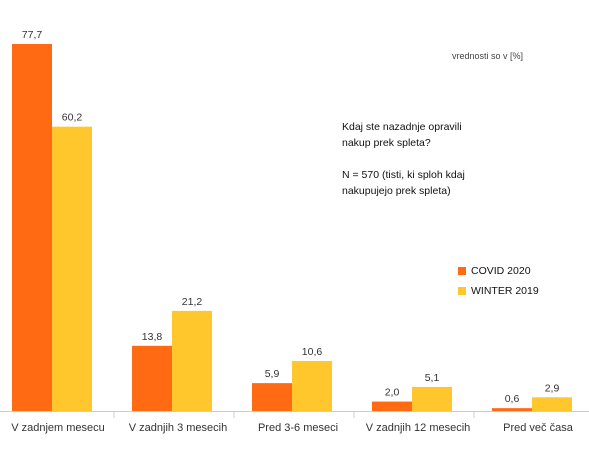 The image size is (589, 458). I want to click on data-label-winter-1: 21,2, so click(192, 302).